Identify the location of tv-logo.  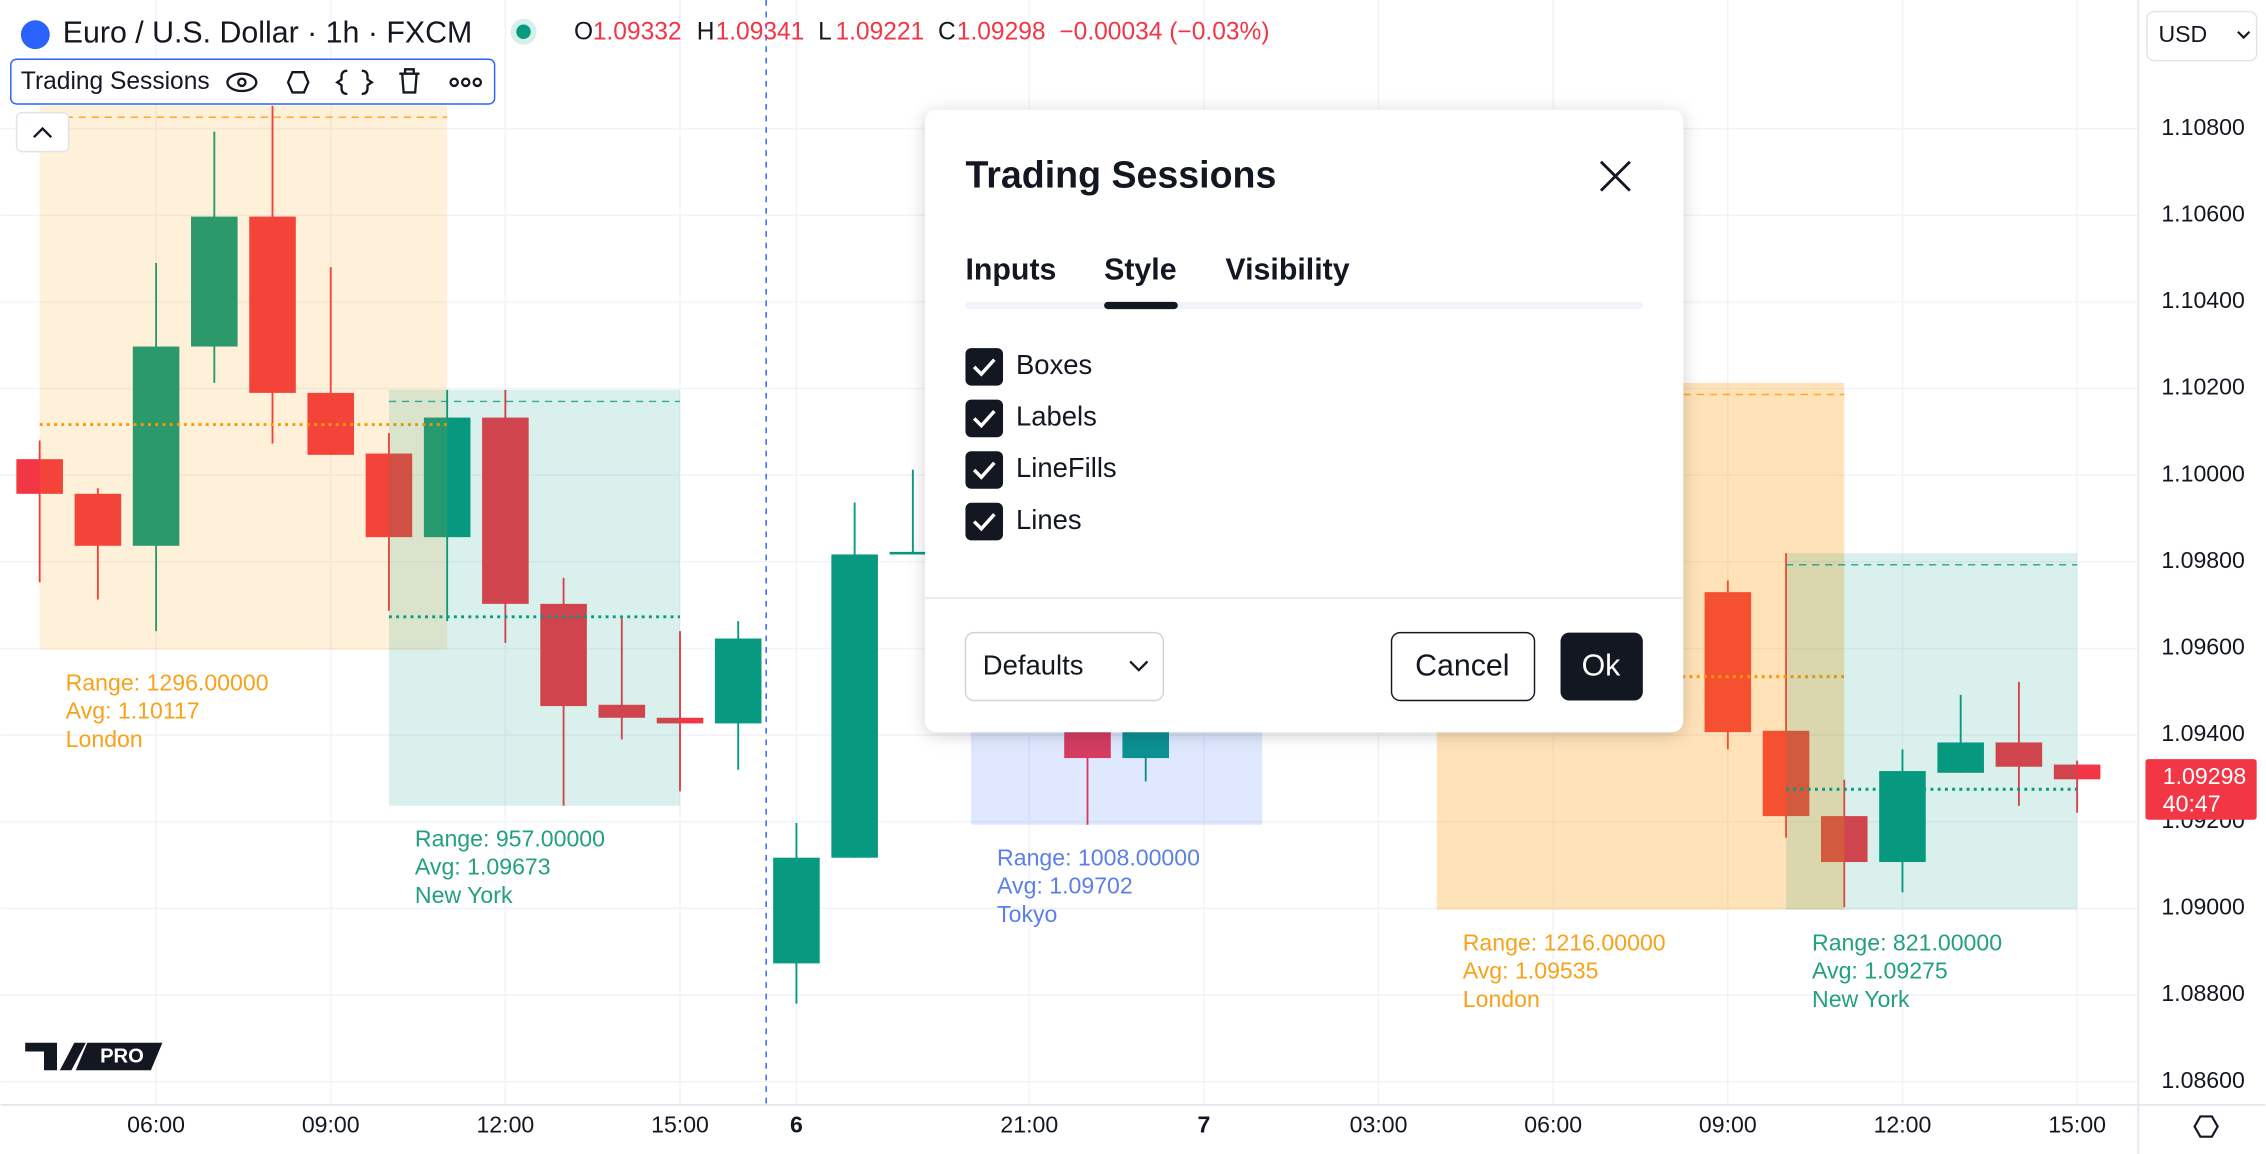
(55, 1056).